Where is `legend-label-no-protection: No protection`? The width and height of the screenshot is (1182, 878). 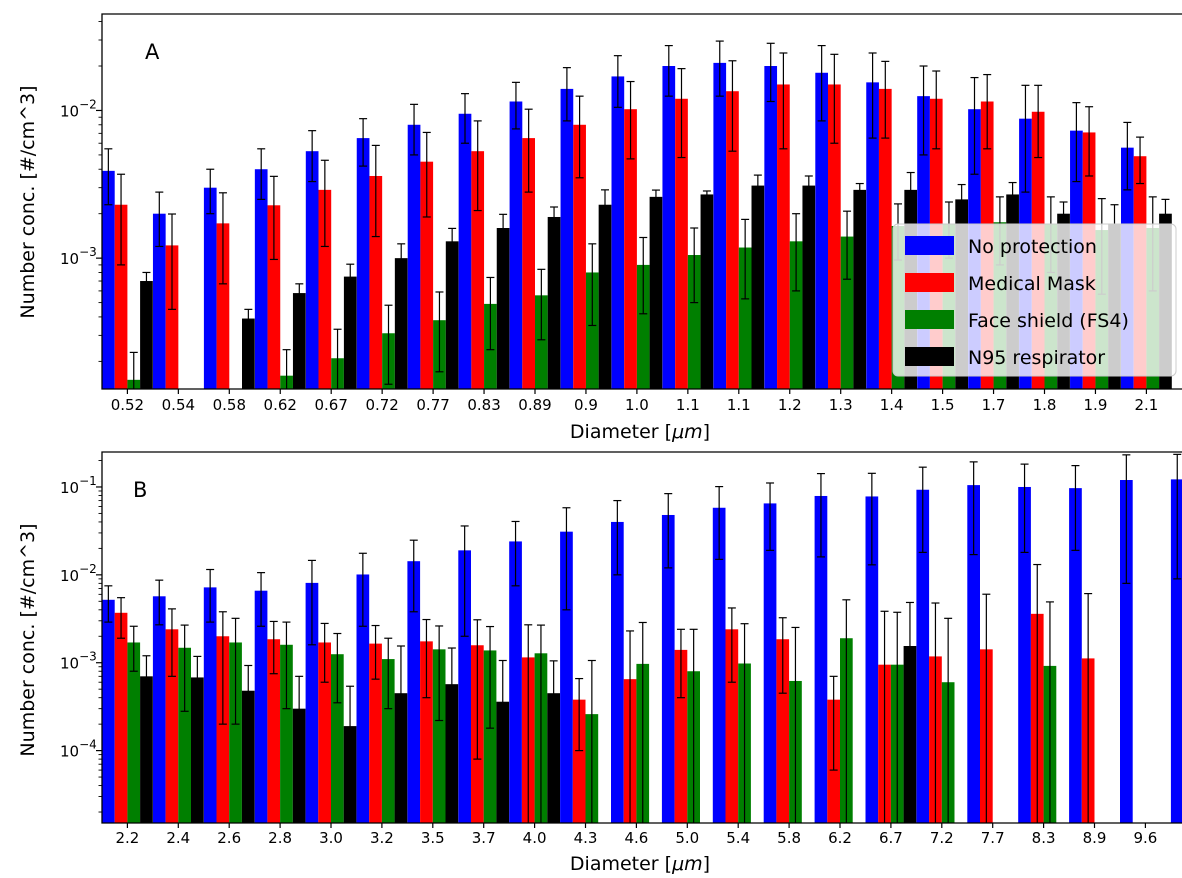 legend-label-no-protection: No protection is located at coordinates (1032, 247).